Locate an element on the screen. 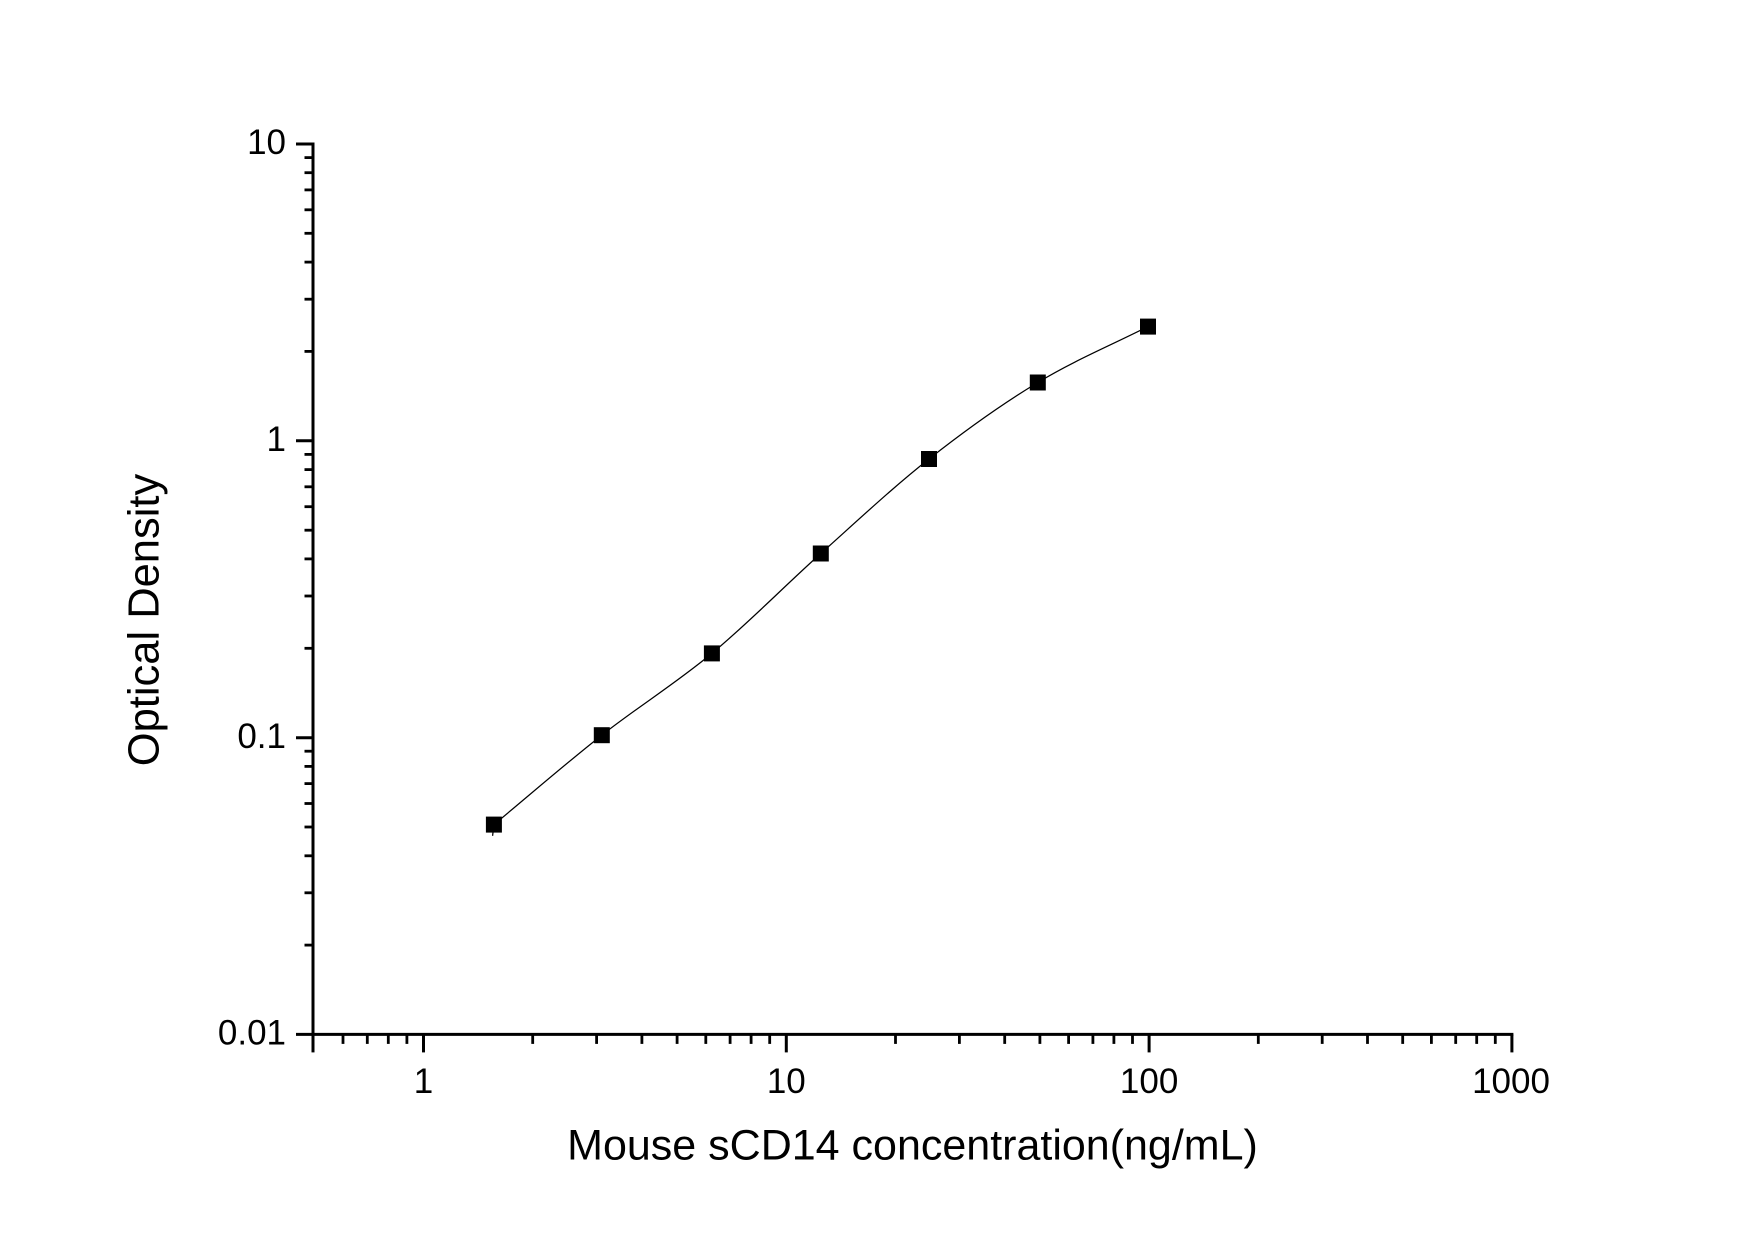 Image resolution: width=1755 pixels, height=1240 pixels. svg-text: Optical Density is located at coordinates (145, 619).